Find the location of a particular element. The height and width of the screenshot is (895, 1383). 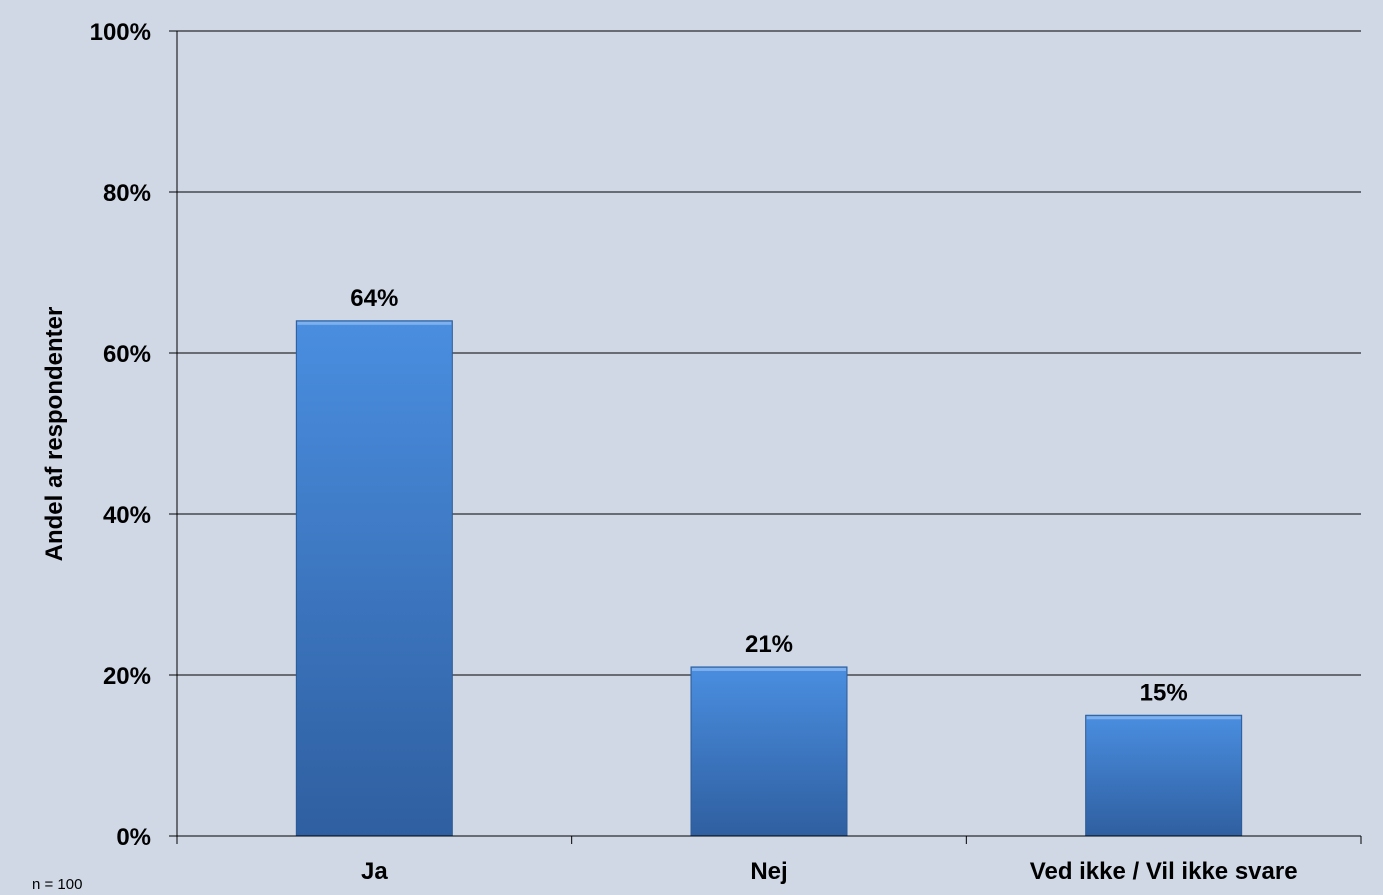

data-label: 15% is located at coordinates (1164, 692).